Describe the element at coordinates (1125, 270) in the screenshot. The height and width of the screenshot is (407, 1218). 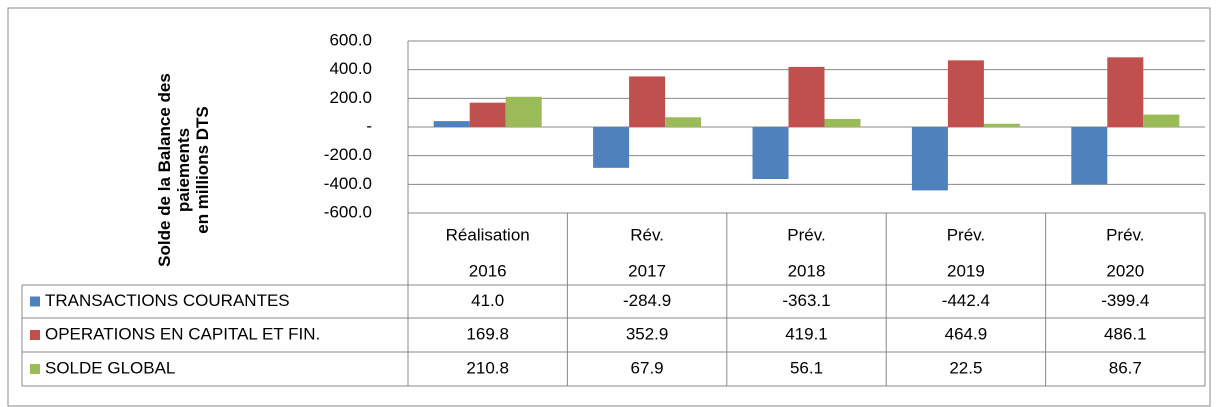
I see `x-tick-label: 2020` at that location.